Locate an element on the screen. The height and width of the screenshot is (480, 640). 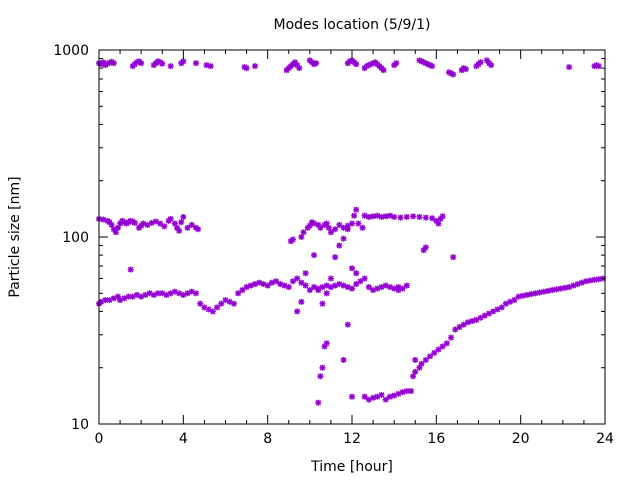
x-tick-label: 20 is located at coordinates (521, 439).